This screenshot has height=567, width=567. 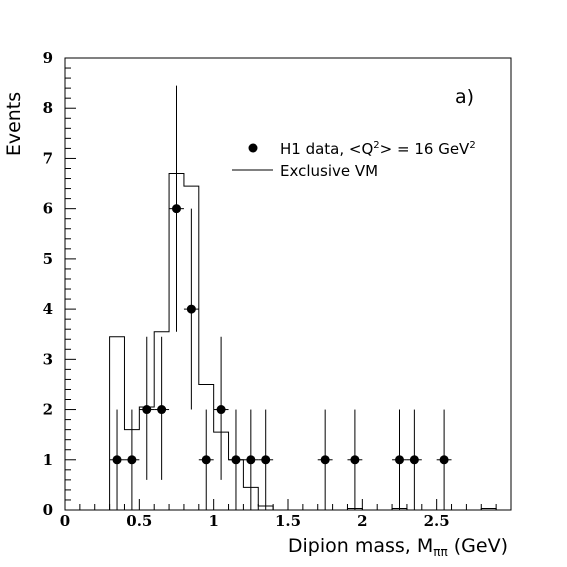 I want to click on y-axis-title: Events, so click(x=14, y=124).